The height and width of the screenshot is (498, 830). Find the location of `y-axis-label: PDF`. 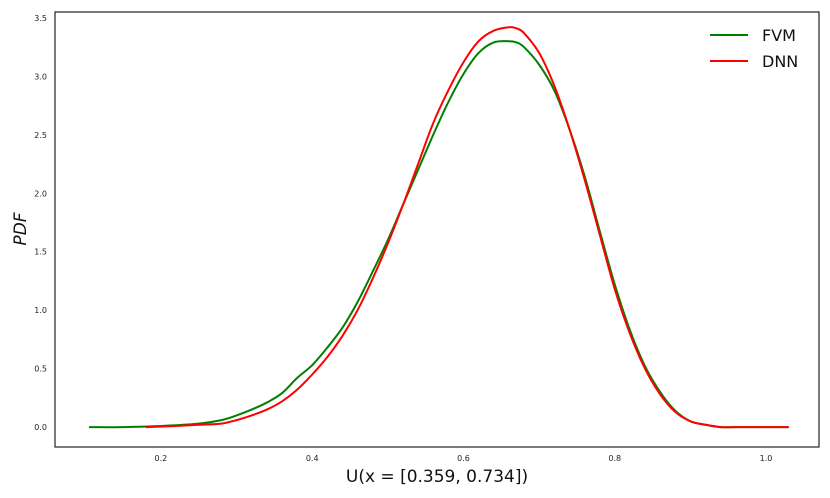

y-axis-label: PDF is located at coordinates (21, 228).